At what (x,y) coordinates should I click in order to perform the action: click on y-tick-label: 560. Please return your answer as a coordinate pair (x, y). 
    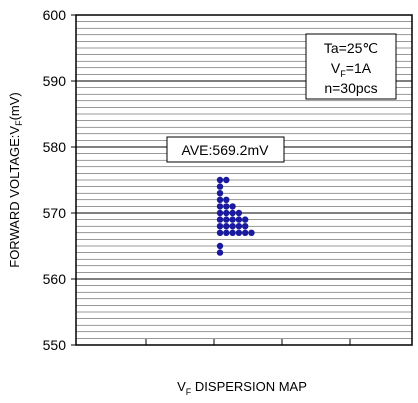
    Looking at the image, I should click on (55, 279).